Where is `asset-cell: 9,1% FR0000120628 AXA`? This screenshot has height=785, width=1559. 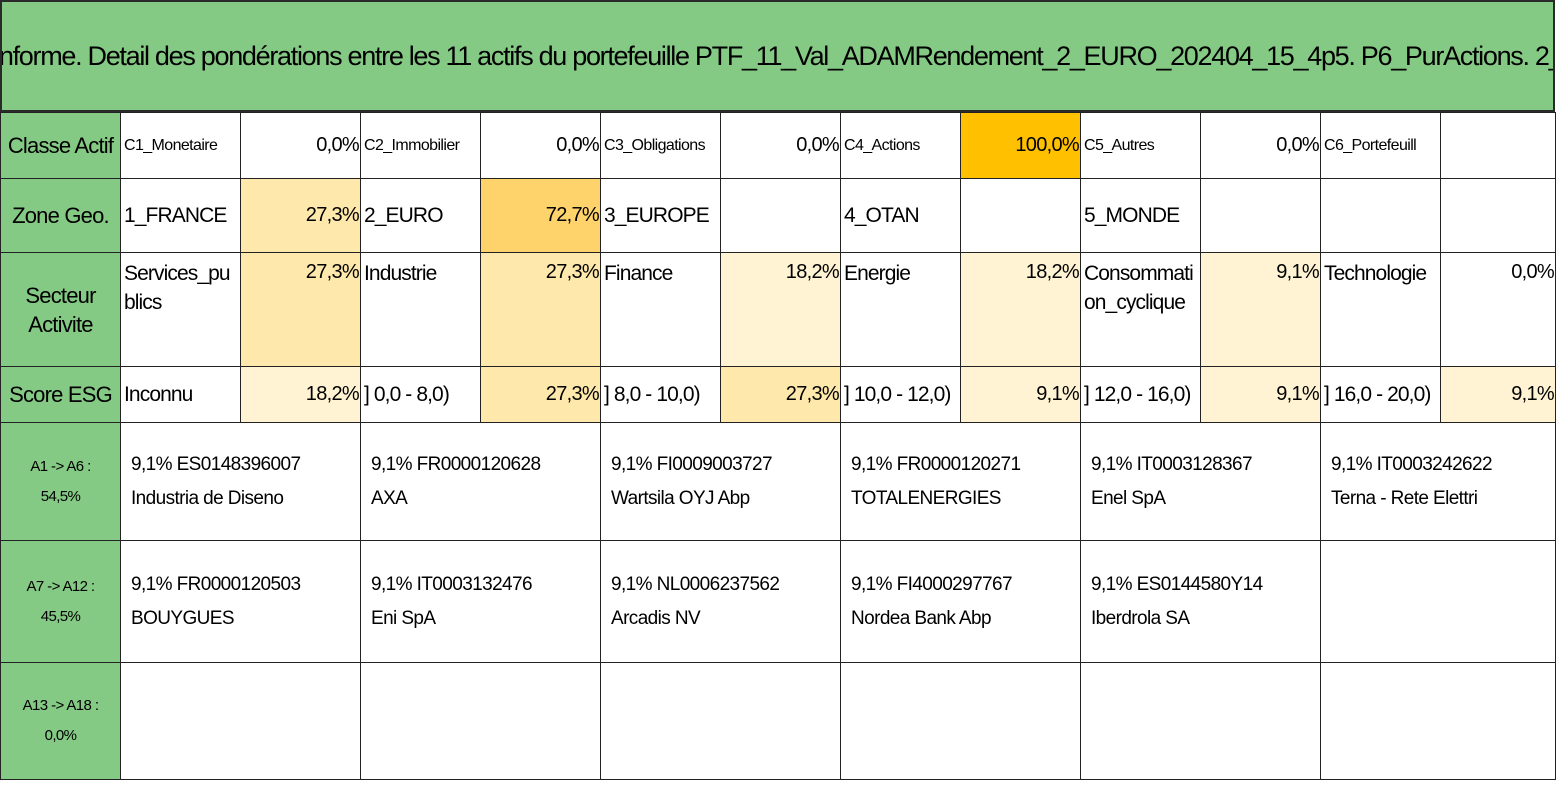 asset-cell: 9,1% FR0000120628 AXA is located at coordinates (480, 481).